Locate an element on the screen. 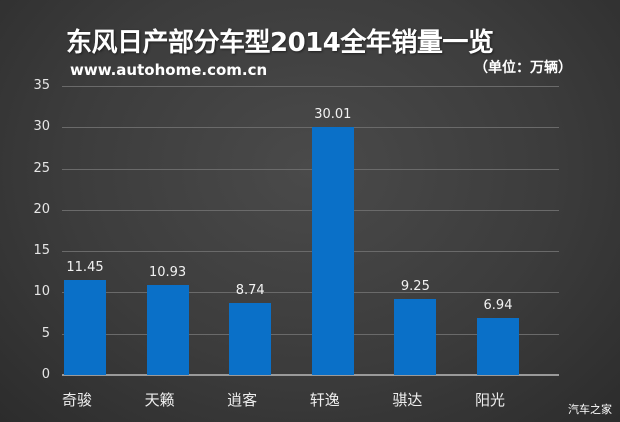 Image resolution: width=620 pixels, height=422 pixels. x-category-label: 天籁 is located at coordinates (159, 400).